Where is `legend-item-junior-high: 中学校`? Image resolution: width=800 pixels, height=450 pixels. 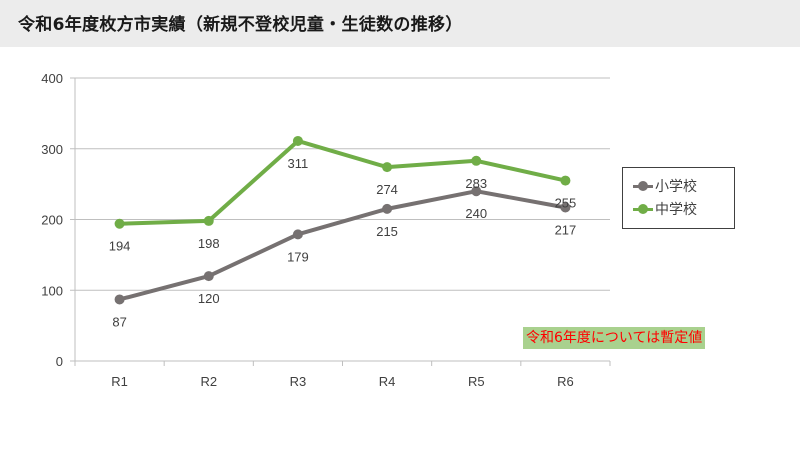
legend-item-junior-high: 中学校 is located at coordinates (665, 209).